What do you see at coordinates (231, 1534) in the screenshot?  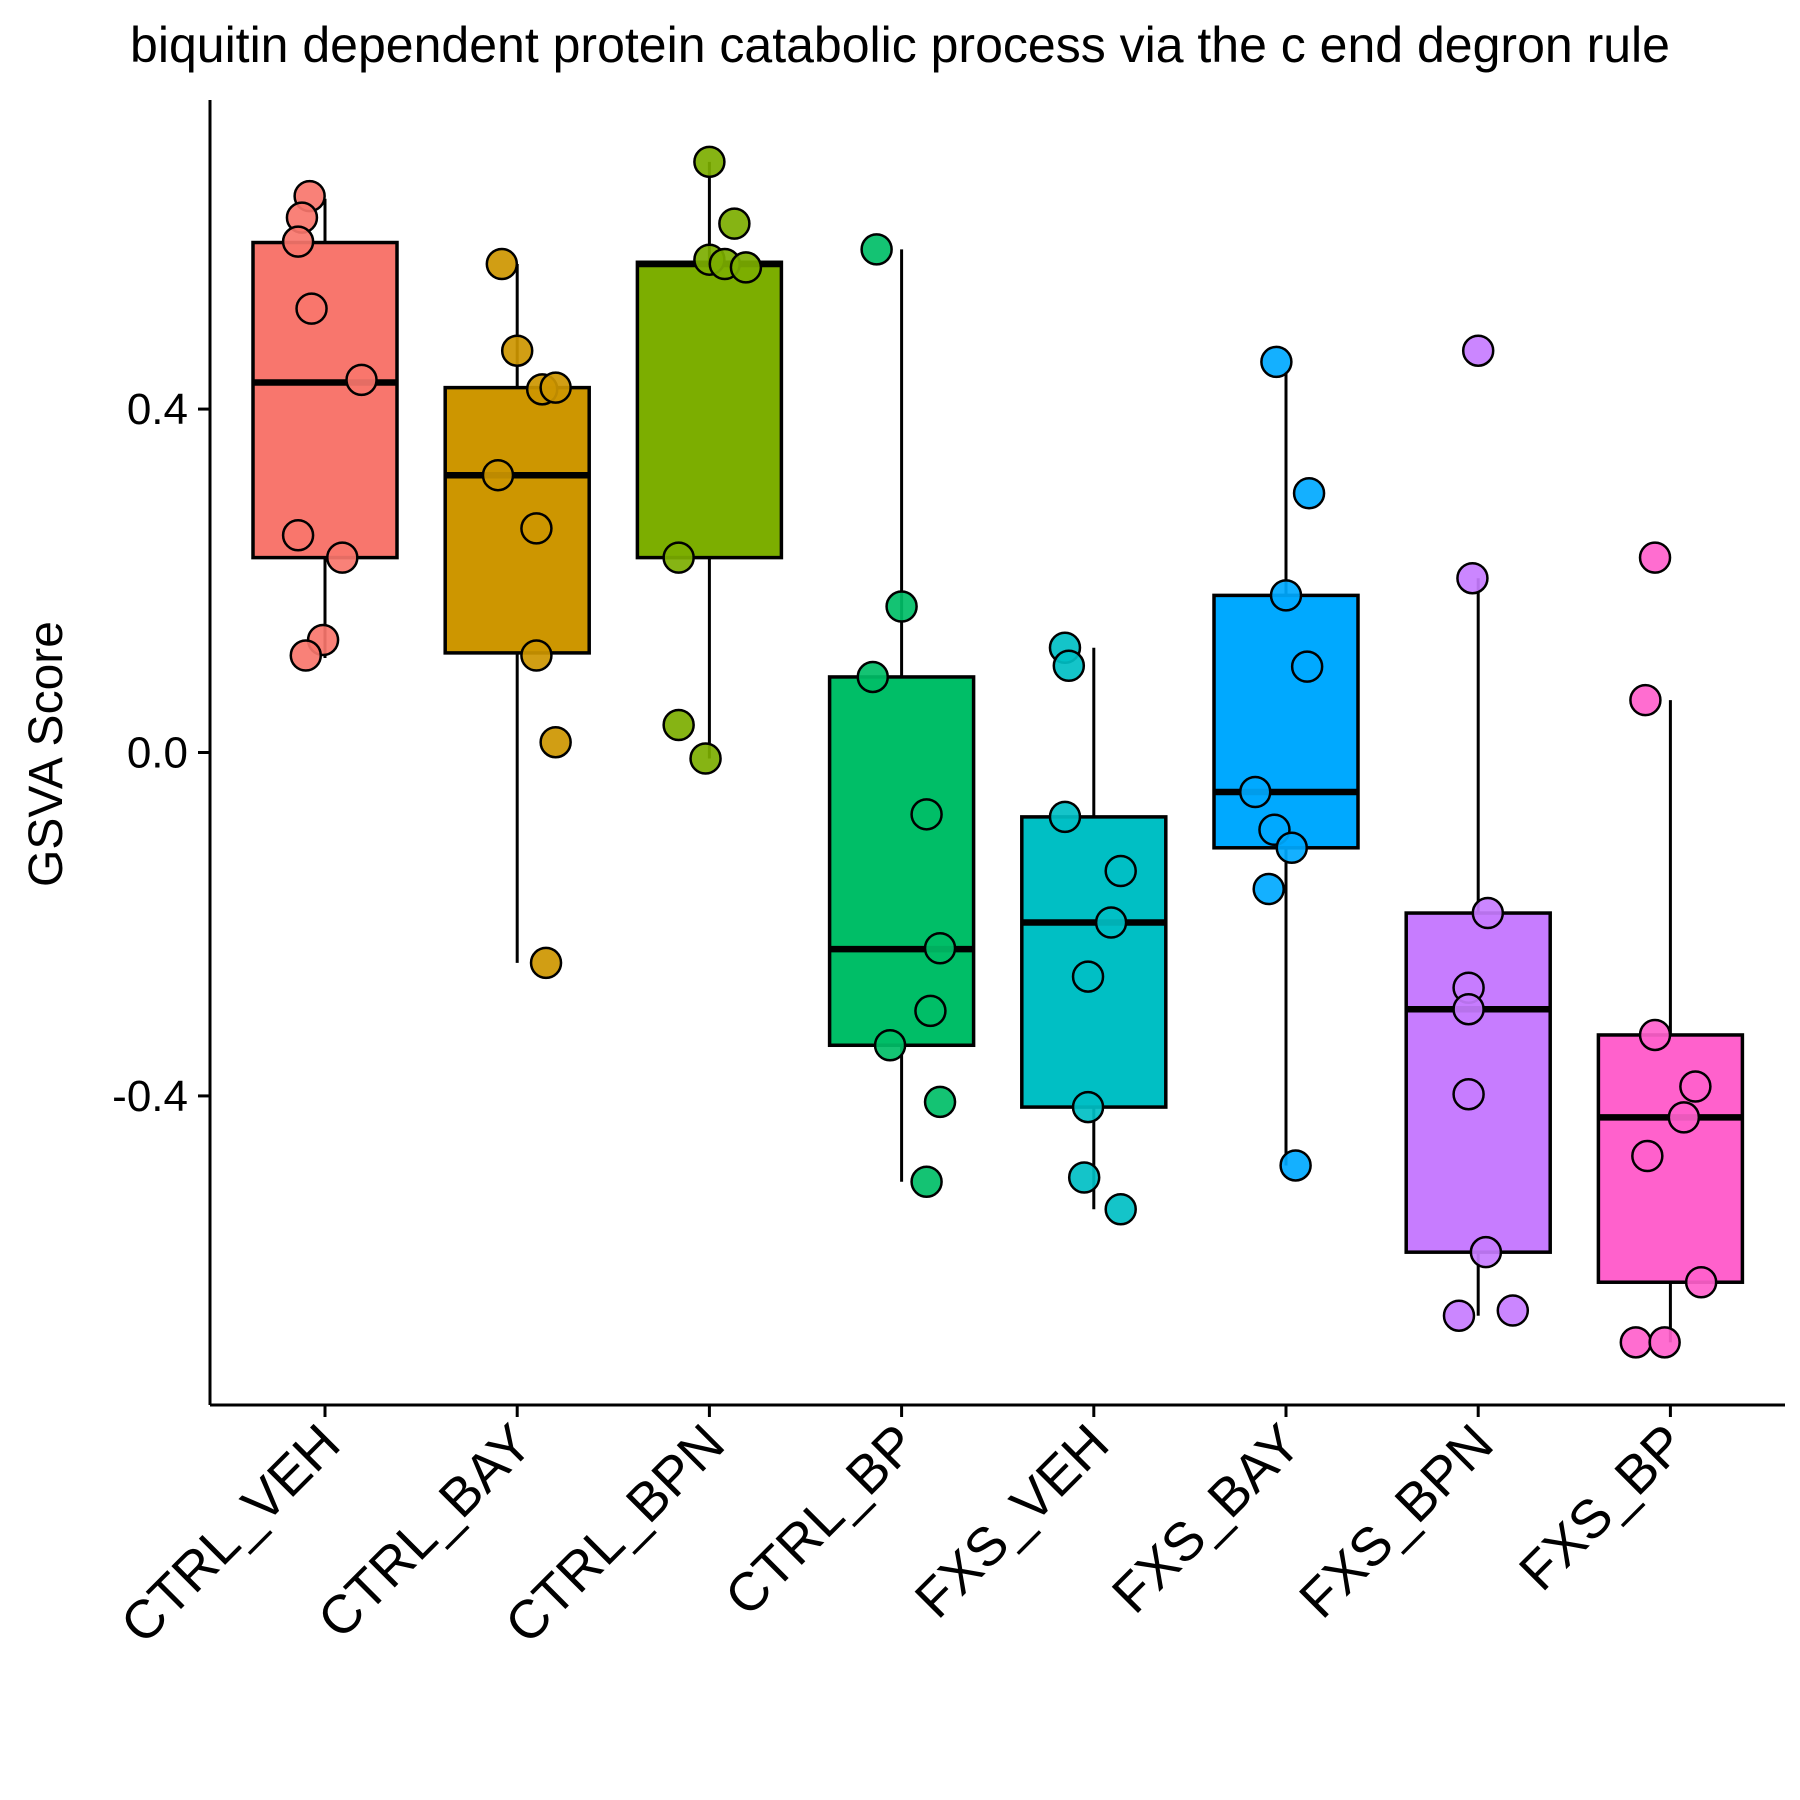 I see `x-tick-label: CTRL_VEH` at bounding box center [231, 1534].